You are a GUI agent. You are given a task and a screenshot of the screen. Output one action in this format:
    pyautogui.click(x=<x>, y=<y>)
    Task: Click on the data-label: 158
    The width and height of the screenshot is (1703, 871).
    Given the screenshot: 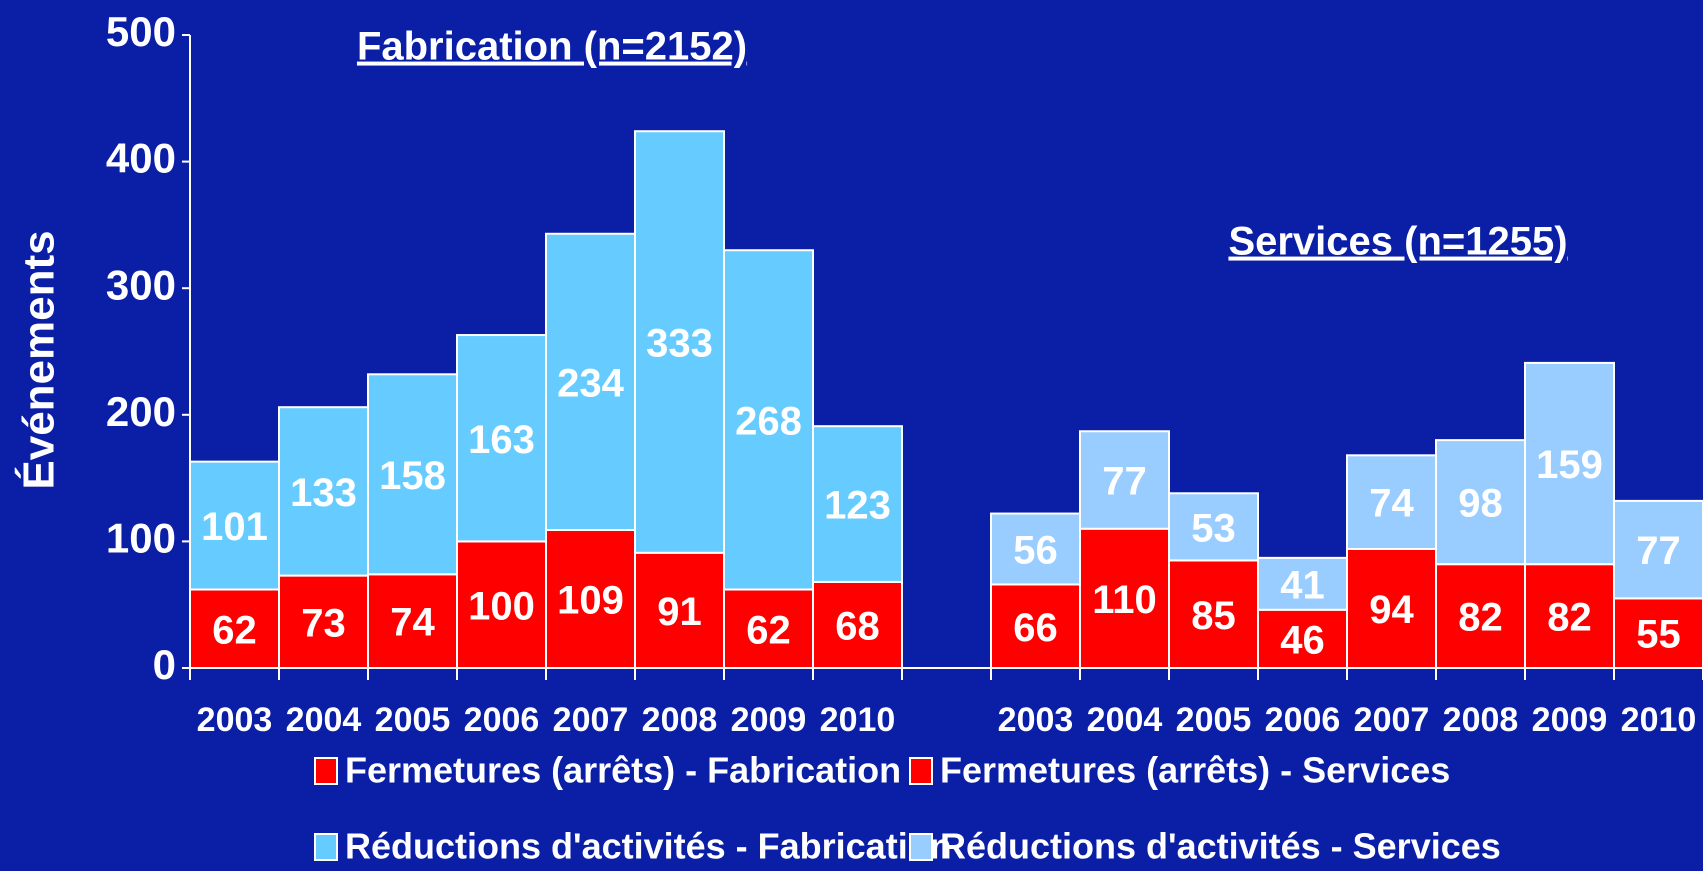 What is the action you would take?
    pyautogui.click(x=412, y=476)
    